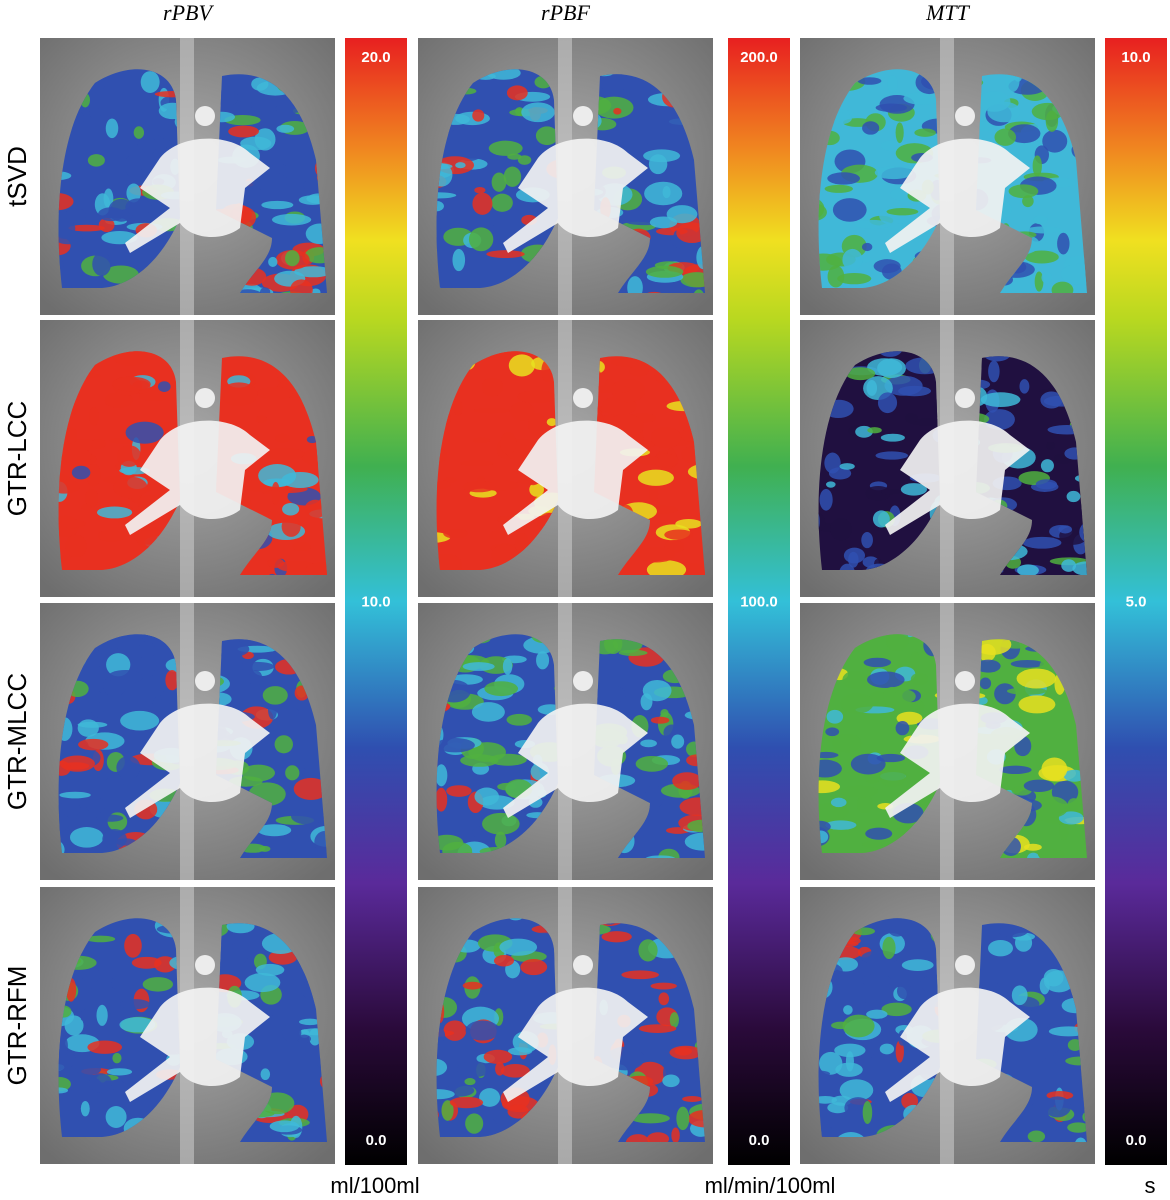  Describe the element at coordinates (948, 12) in the screenshot. I see `column-title: MTT` at that location.